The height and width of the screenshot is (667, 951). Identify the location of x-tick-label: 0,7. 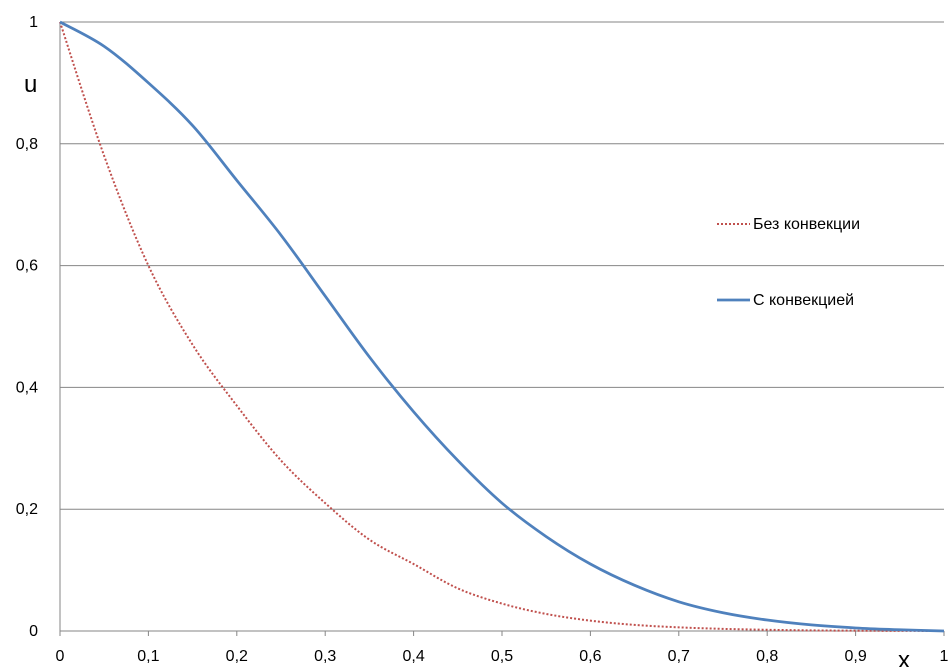
(679, 656).